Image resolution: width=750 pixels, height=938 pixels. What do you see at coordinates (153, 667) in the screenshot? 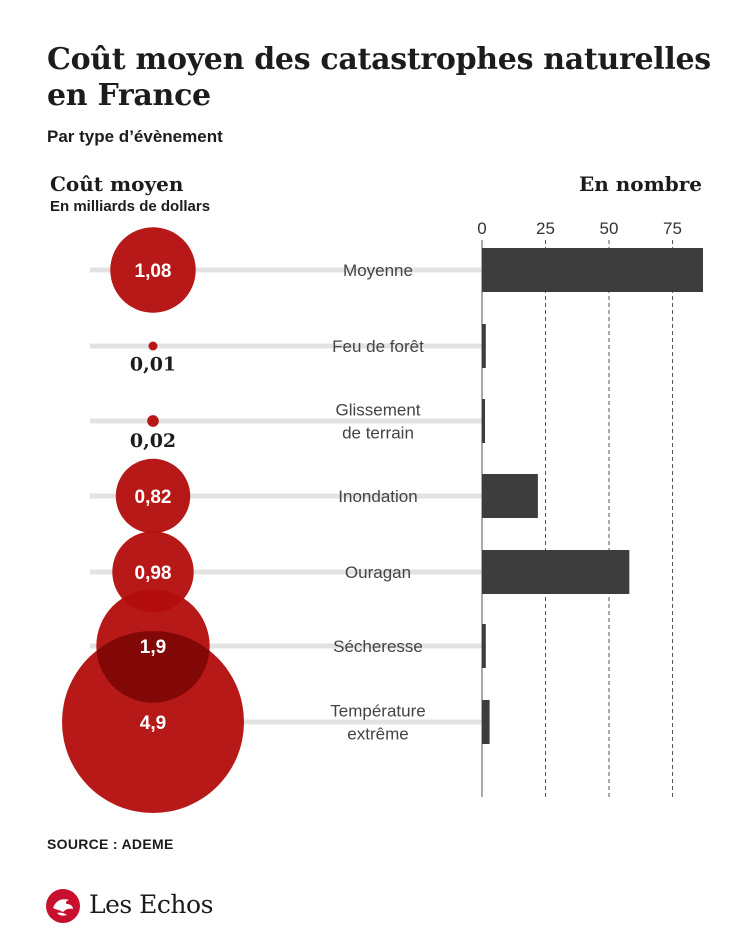
I see `bubble-overlap` at bounding box center [153, 667].